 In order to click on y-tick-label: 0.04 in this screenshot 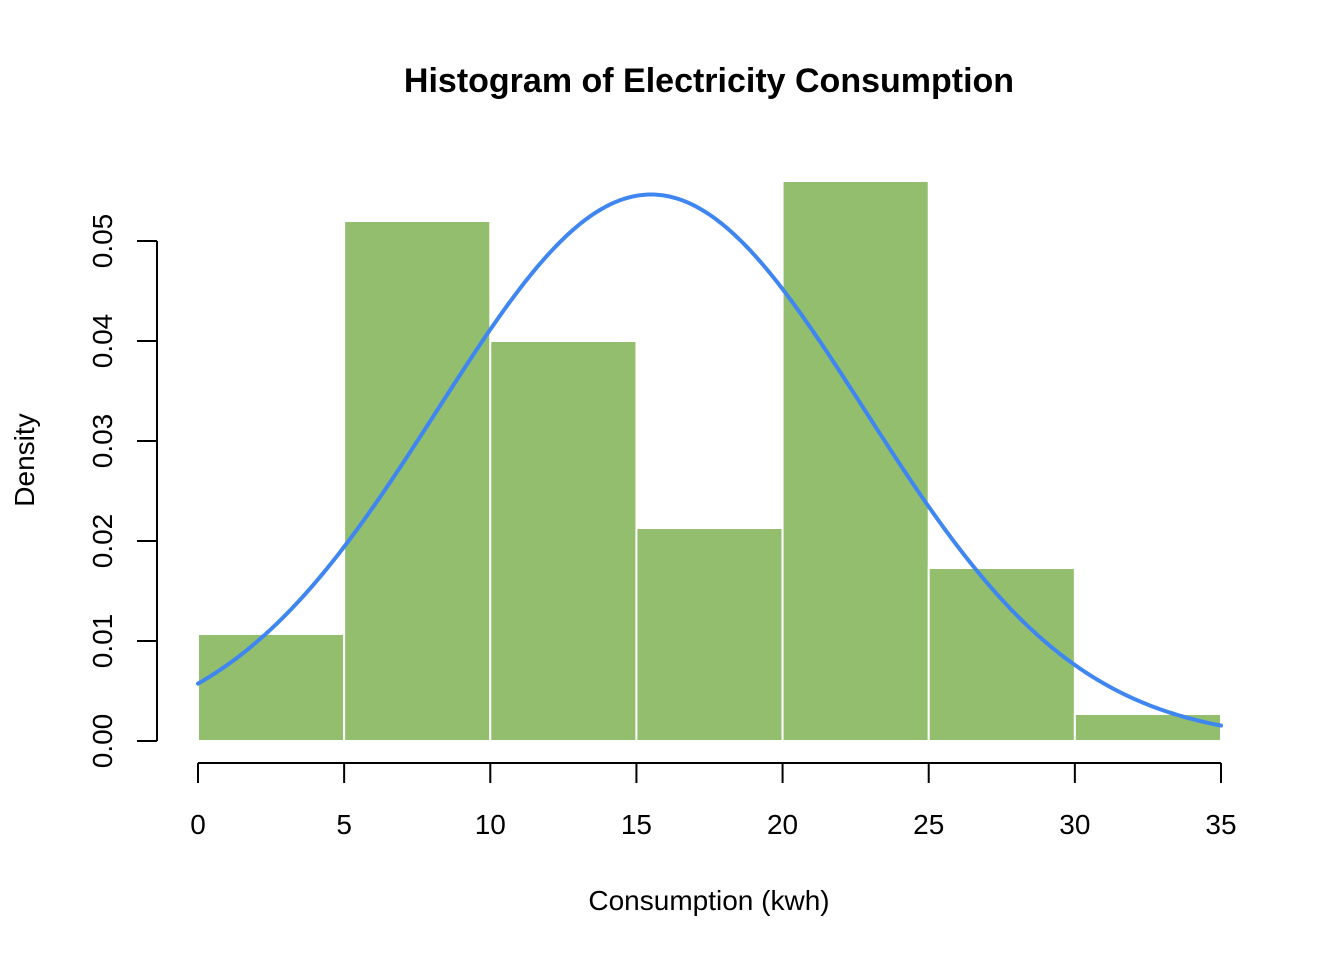, I will do `click(102, 341)`.